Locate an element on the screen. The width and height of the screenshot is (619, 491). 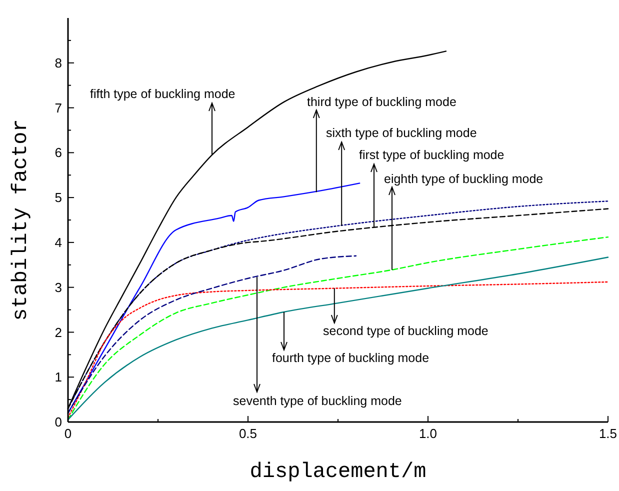
annotation: sixth type of buckling mode is located at coordinates (401, 133).